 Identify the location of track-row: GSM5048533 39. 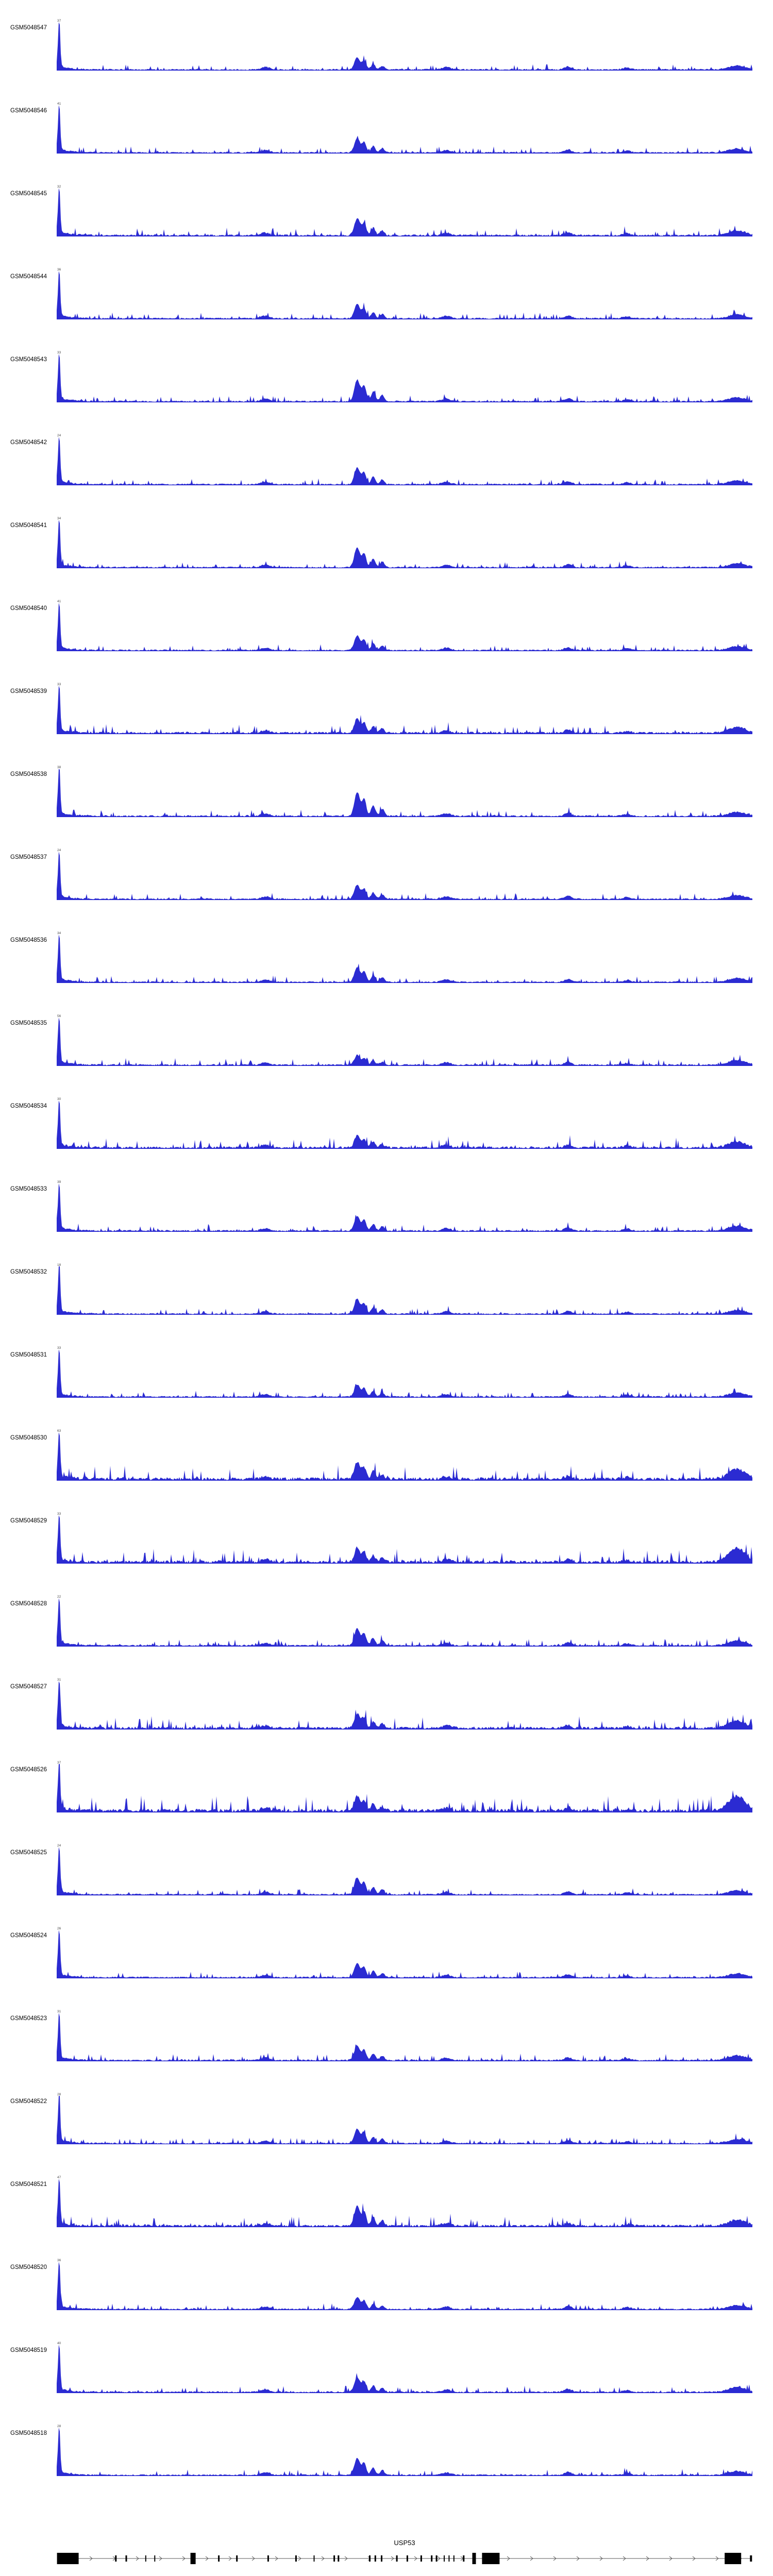
(386, 1217).